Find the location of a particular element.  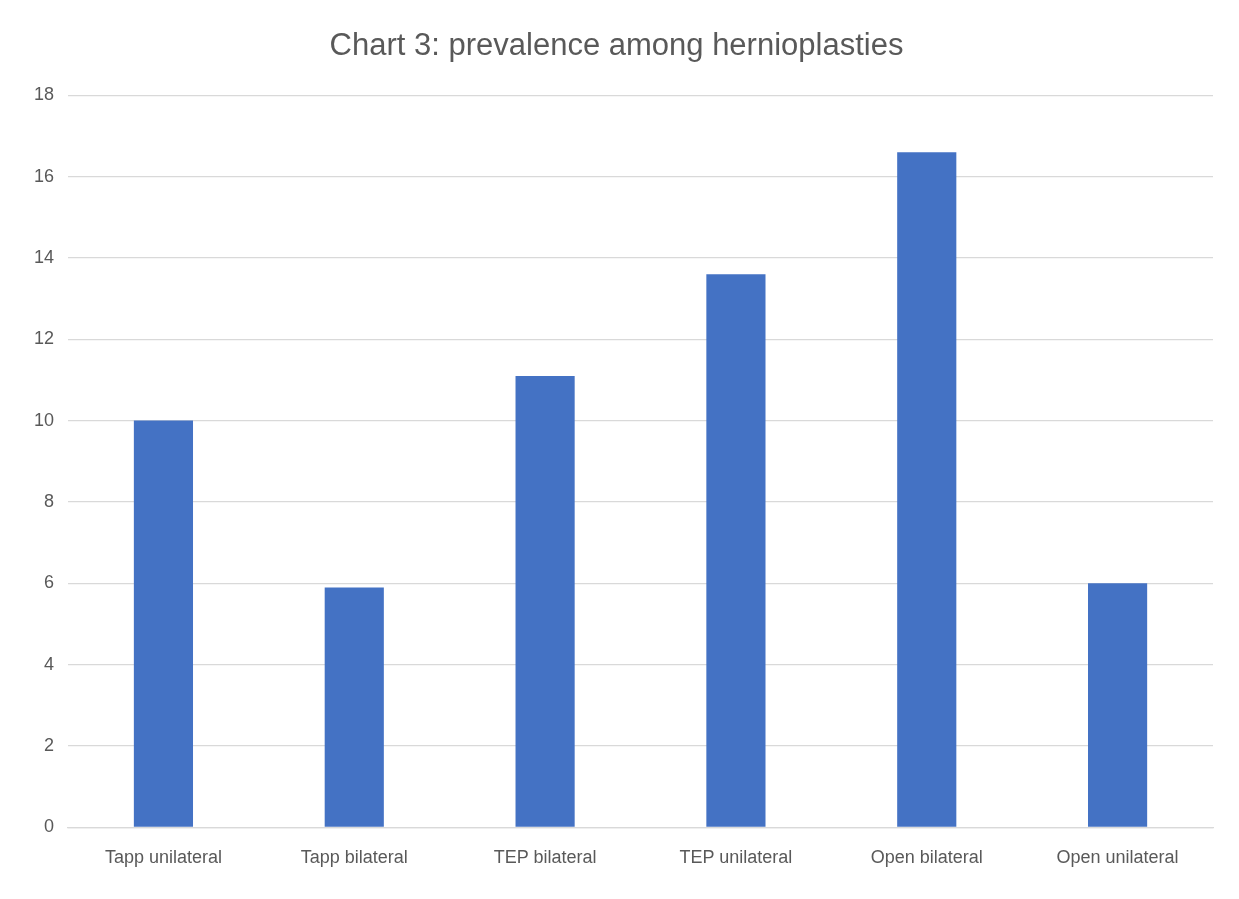

x-tick-label: Tapp unilateral is located at coordinates (163, 857).